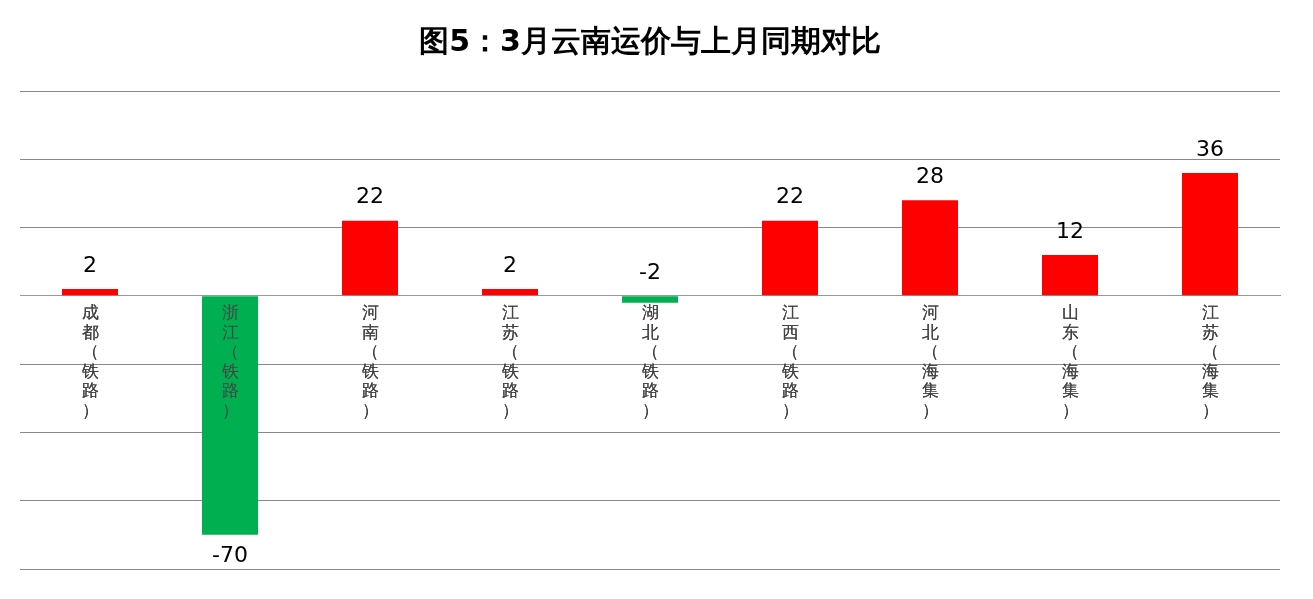 This screenshot has width=1313, height=599. What do you see at coordinates (930, 361) in the screenshot?
I see `x-tick-label: 河北（海集）` at bounding box center [930, 361].